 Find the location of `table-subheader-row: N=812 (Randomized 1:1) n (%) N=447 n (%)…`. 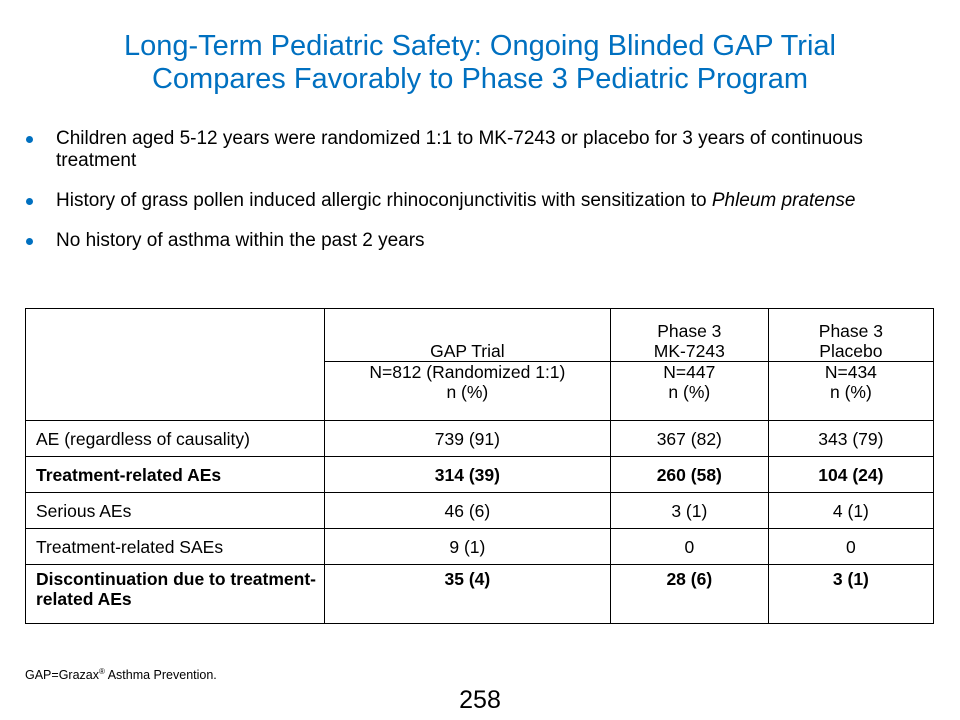

table-subheader-row: N=812 (Randomized 1:1) n (%) N=447 n (%)… is located at coordinates (480, 391).